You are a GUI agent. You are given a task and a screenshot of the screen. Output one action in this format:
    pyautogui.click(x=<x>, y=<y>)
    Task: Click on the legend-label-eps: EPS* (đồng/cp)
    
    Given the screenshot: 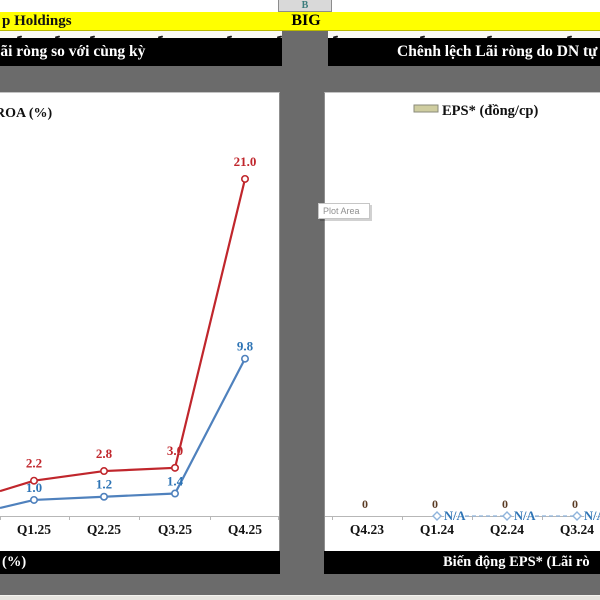 What is the action you would take?
    pyautogui.click(x=490, y=111)
    